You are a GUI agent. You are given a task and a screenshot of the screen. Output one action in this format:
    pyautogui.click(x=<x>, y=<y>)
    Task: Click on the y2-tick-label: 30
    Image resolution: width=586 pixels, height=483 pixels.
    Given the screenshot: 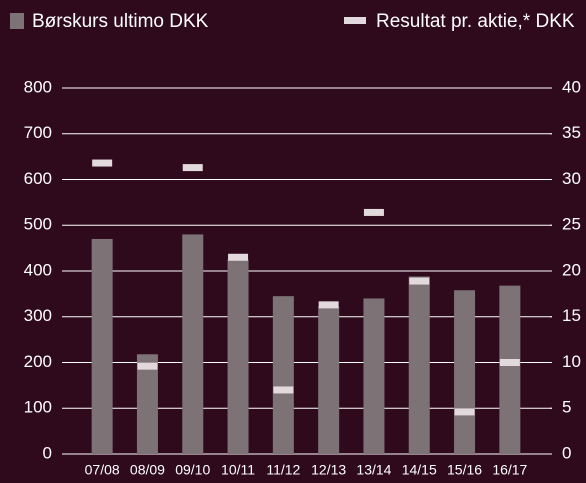 What is the action you would take?
    pyautogui.click(x=571, y=178)
    